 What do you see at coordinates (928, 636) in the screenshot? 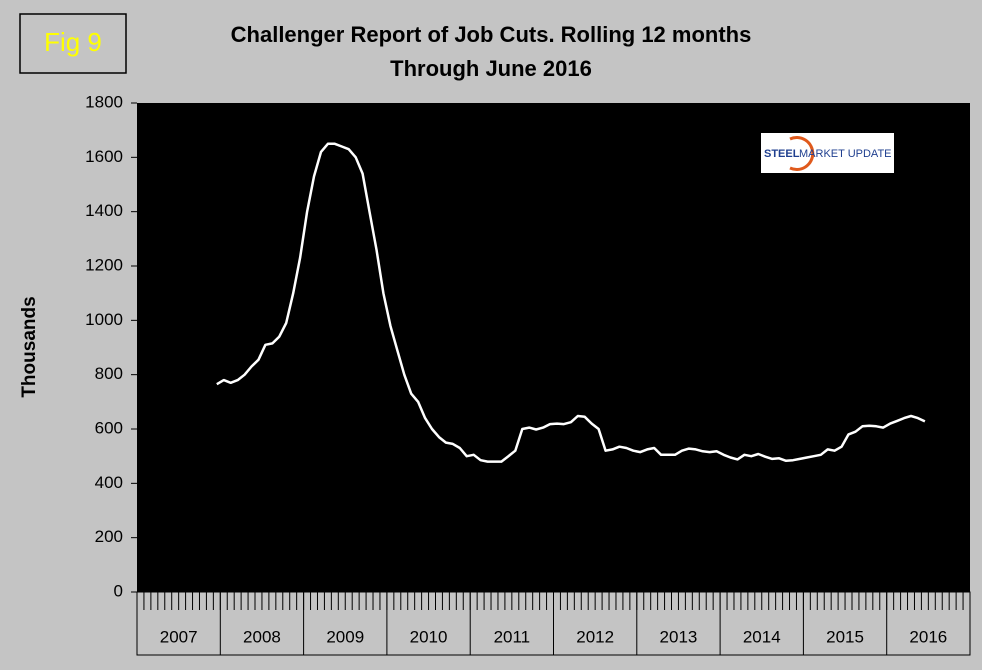
I see `x-tick-label: 2016` at bounding box center [928, 636].